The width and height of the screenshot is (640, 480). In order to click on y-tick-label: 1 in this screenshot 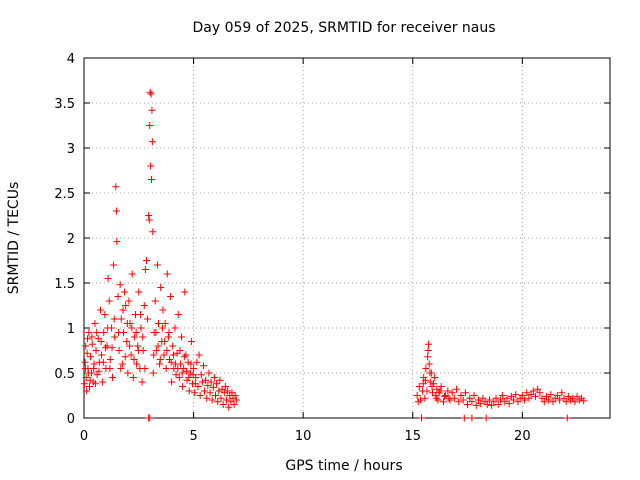, I will do `click(71, 329)`.